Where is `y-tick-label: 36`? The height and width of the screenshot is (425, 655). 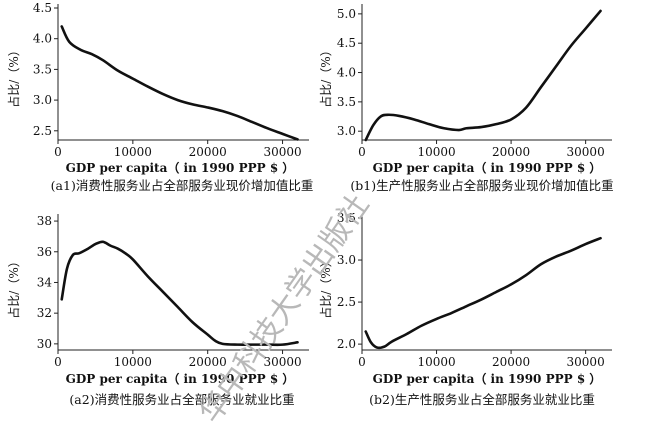
y-tick-label: 36 is located at coordinates (44, 252).